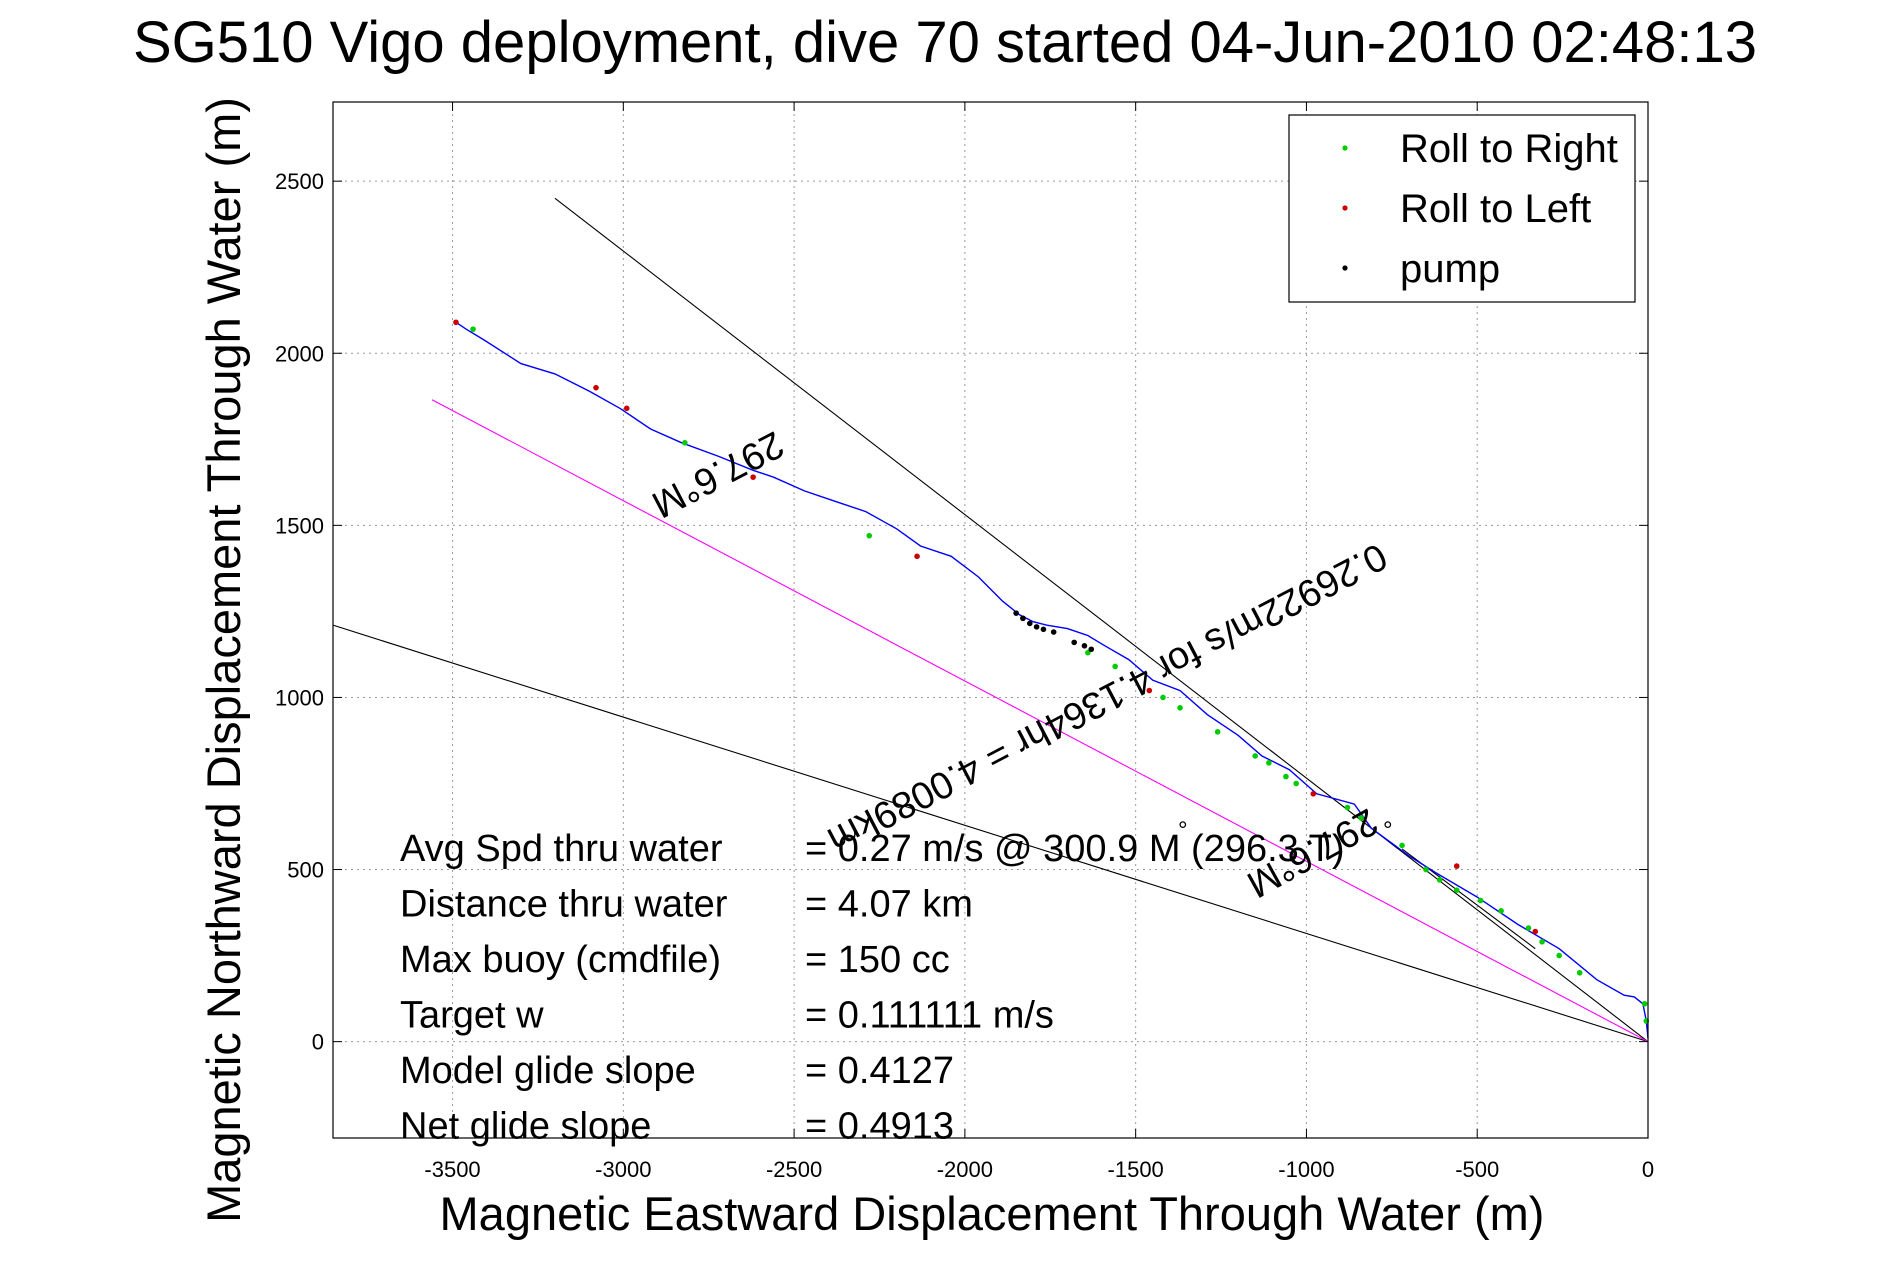 Image resolution: width=1891 pixels, height=1262 pixels. Describe the element at coordinates (299, 697) in the screenshot. I see `y-tick-label: 1000` at that location.